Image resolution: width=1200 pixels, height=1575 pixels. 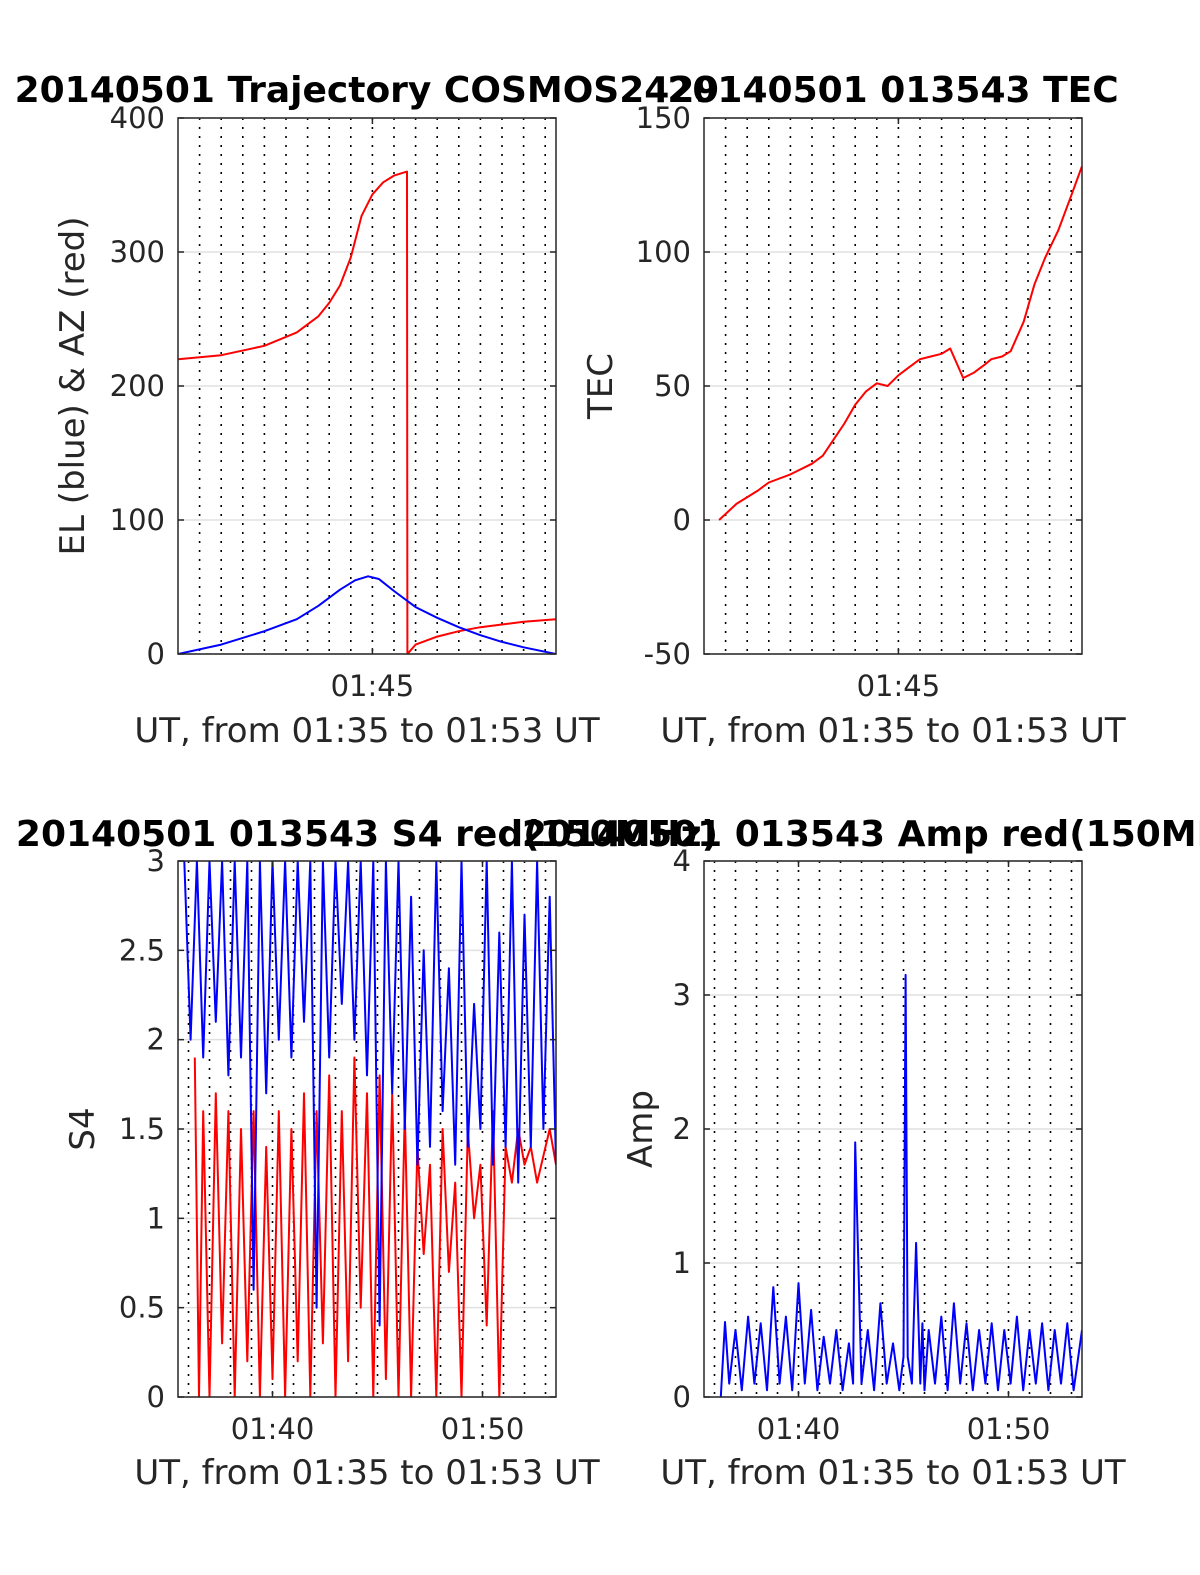 I want to click on panel-title: 20140501 013543 TEC, so click(x=892, y=90).